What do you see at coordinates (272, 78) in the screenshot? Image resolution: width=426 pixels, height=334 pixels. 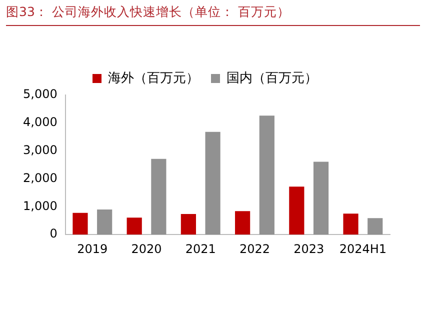 I see `legend-label: 国内（百万元）` at bounding box center [272, 78].